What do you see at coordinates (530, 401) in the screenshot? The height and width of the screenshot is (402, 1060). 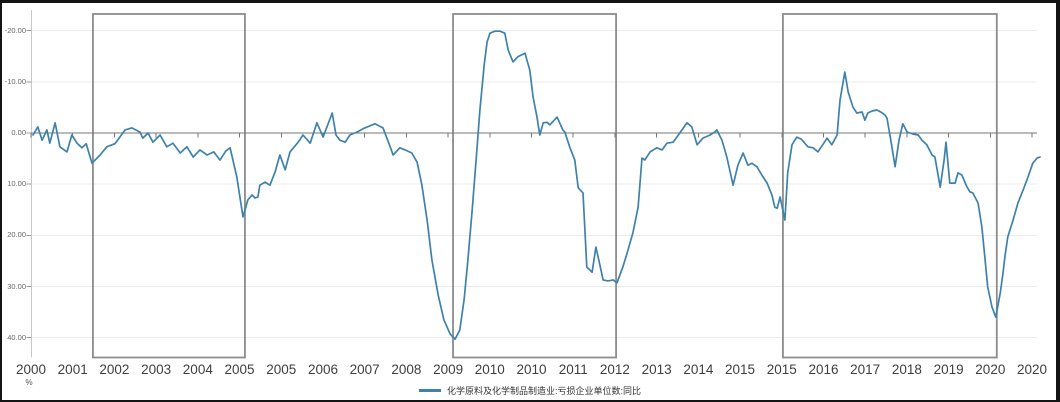 I see `window-border-bottom` at bounding box center [530, 401].